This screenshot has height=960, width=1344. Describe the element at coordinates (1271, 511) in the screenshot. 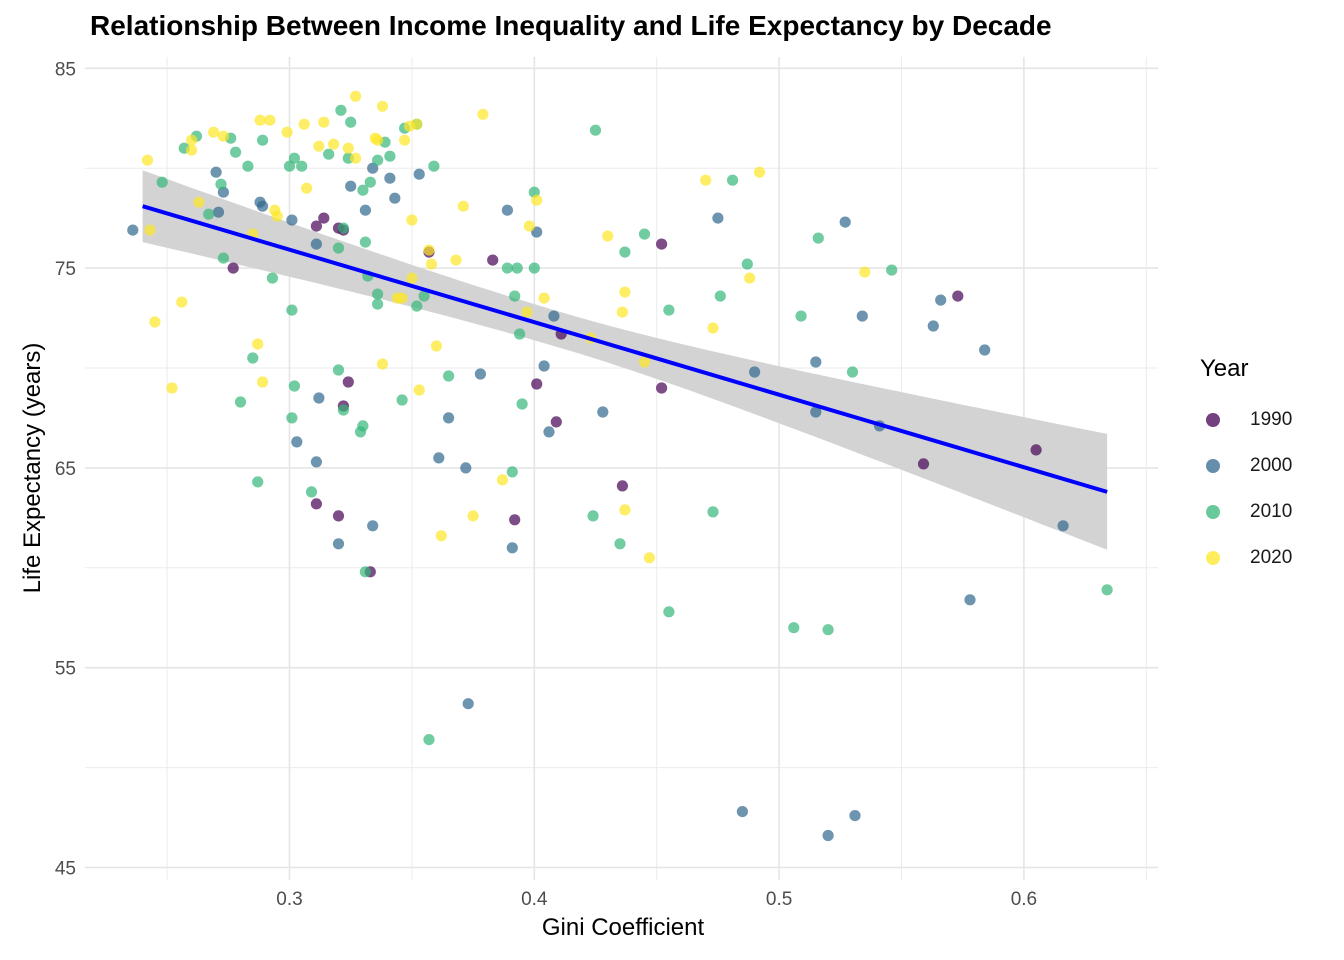

I see `legend-label-2010: 2010` at that location.